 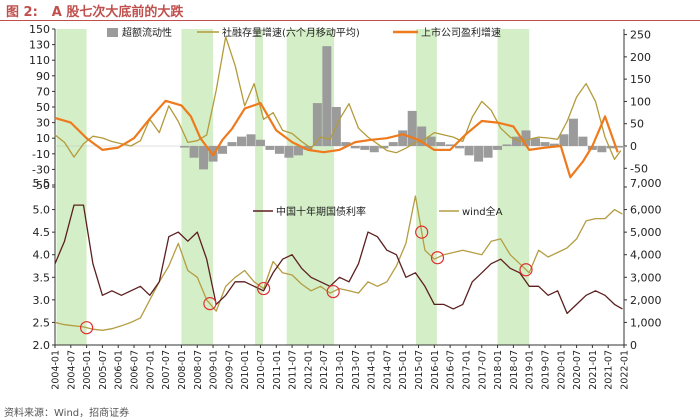 I want to click on top-left-tick-label: 10, so click(x=43, y=138).